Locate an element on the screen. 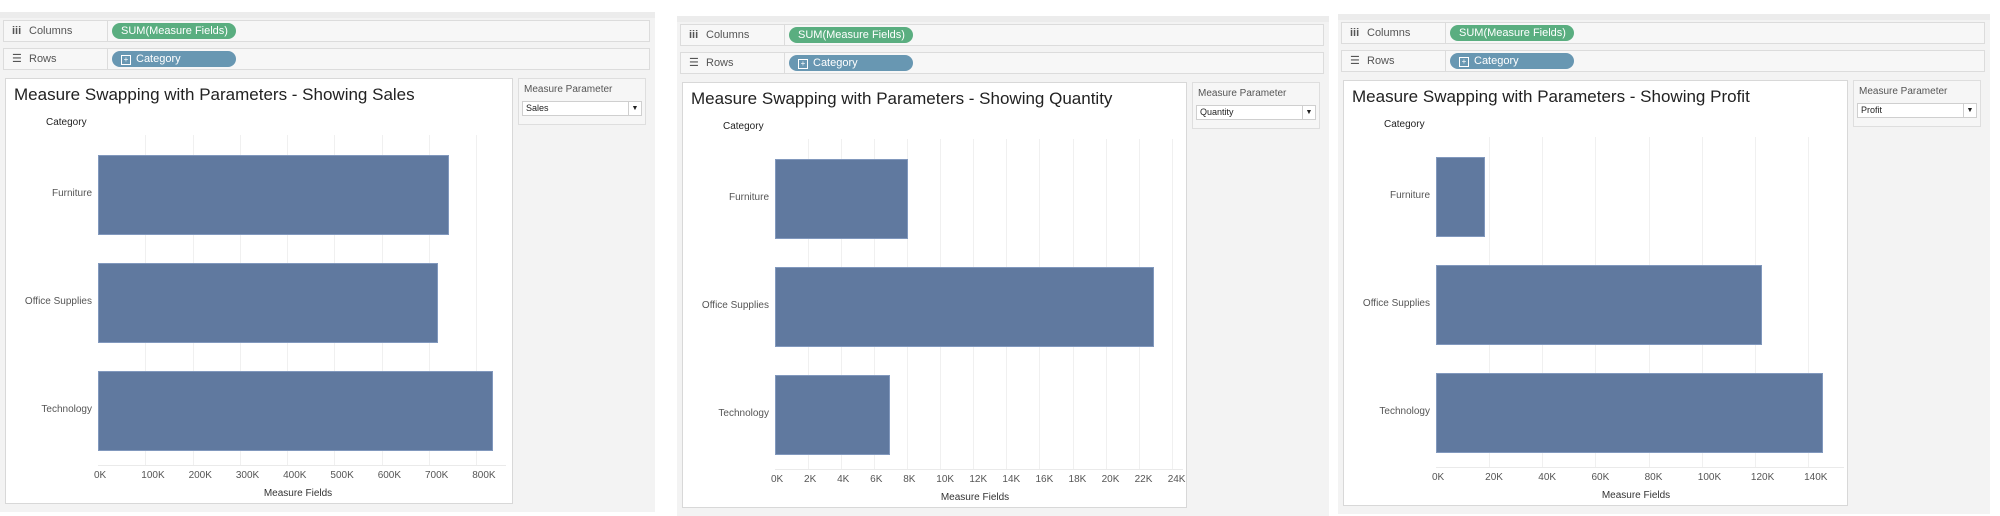 The image size is (2000, 516). x-tick-label: 80K is located at coordinates (1653, 477).